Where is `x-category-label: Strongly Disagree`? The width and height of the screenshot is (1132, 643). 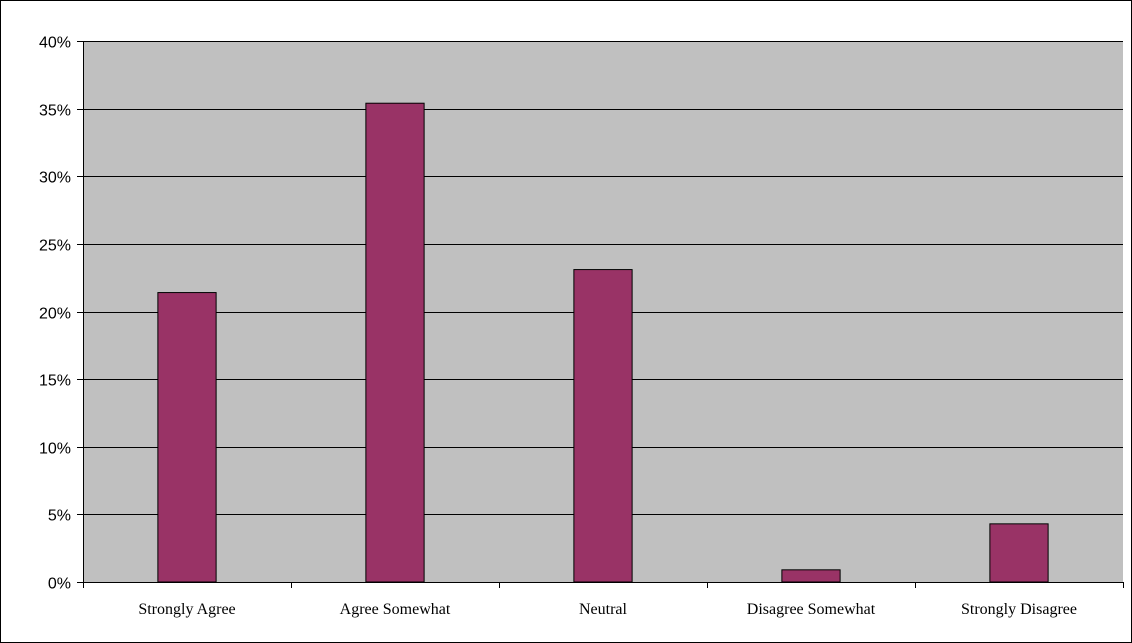 x-category-label: Strongly Disagree is located at coordinates (1019, 609).